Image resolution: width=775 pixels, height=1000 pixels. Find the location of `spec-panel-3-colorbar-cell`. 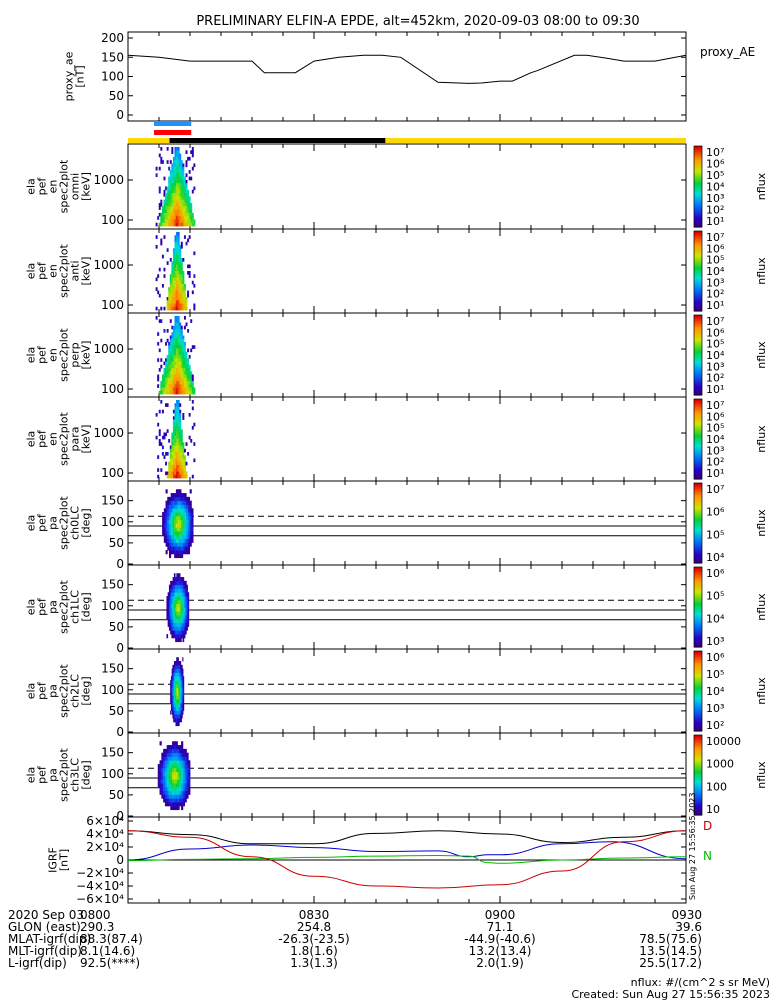

spec-panel-3-colorbar-cell is located at coordinates (698, 382).